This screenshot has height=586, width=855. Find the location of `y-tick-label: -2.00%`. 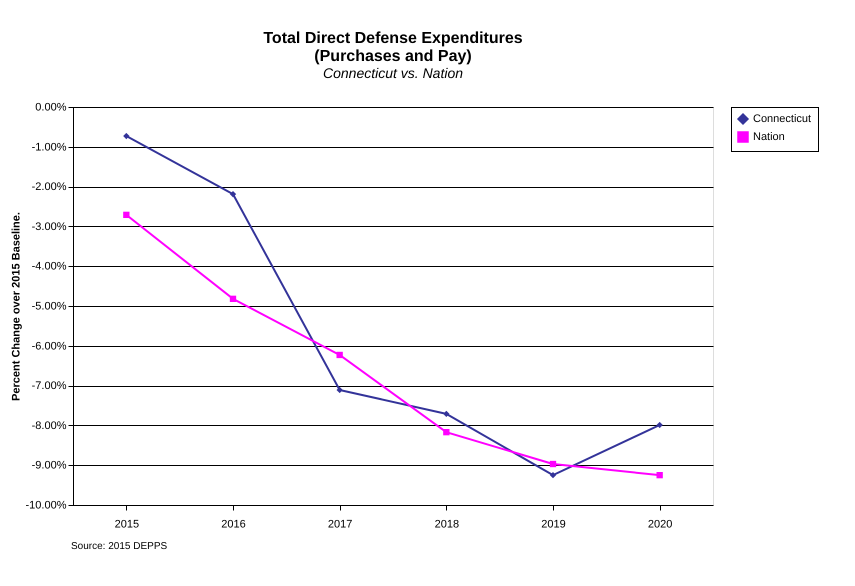

y-tick-label: -2.00% is located at coordinates (49, 187).